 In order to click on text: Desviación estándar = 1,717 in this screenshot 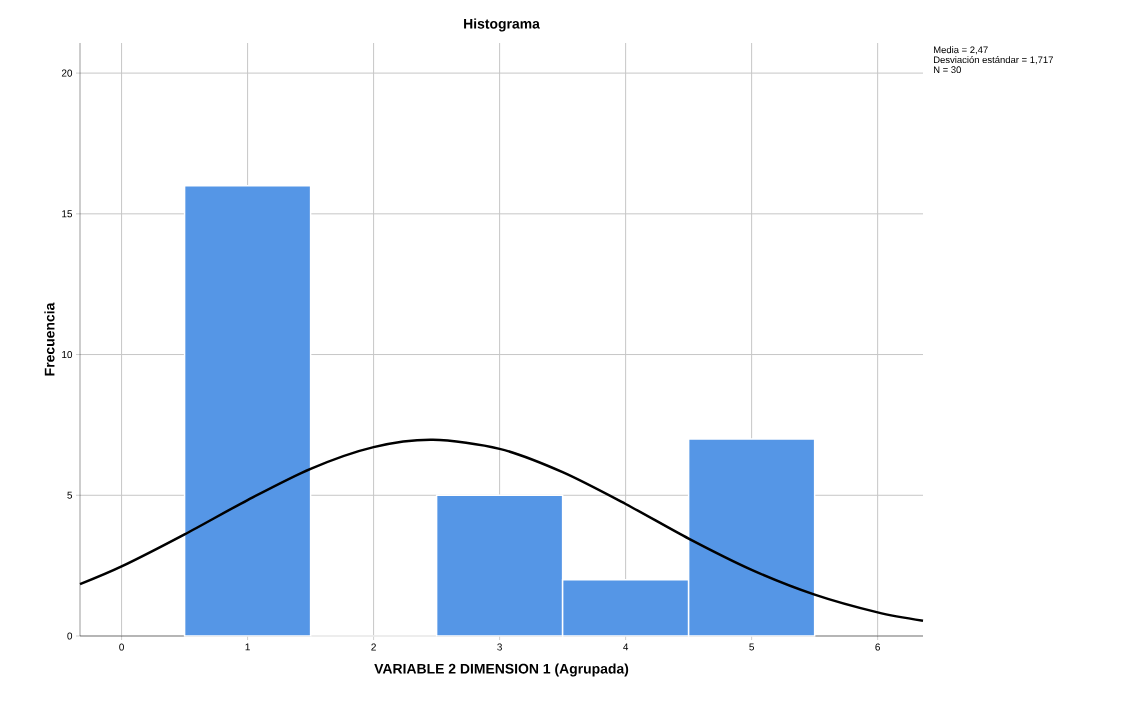, I will do `click(993, 60)`.